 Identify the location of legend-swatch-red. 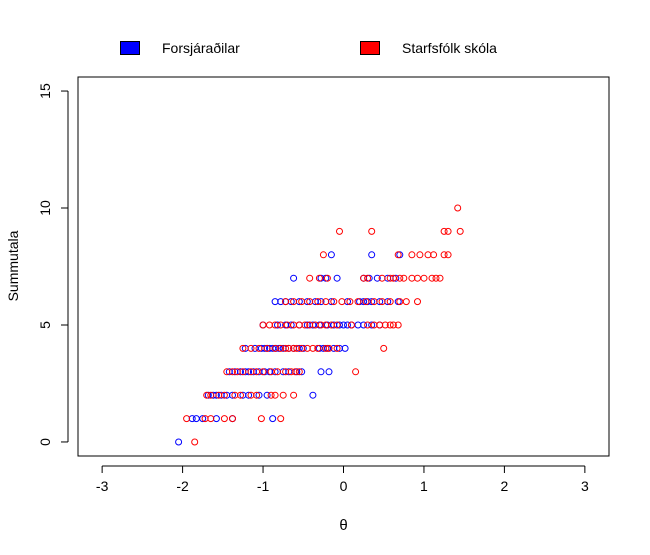
(370, 48).